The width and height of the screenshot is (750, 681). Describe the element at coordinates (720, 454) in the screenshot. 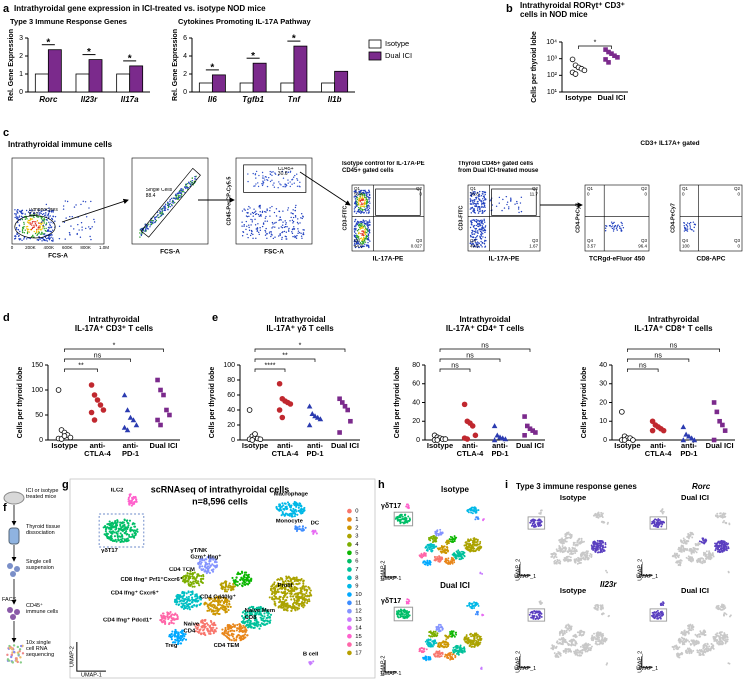

I see `x-tick-label: Dual ICI` at that location.